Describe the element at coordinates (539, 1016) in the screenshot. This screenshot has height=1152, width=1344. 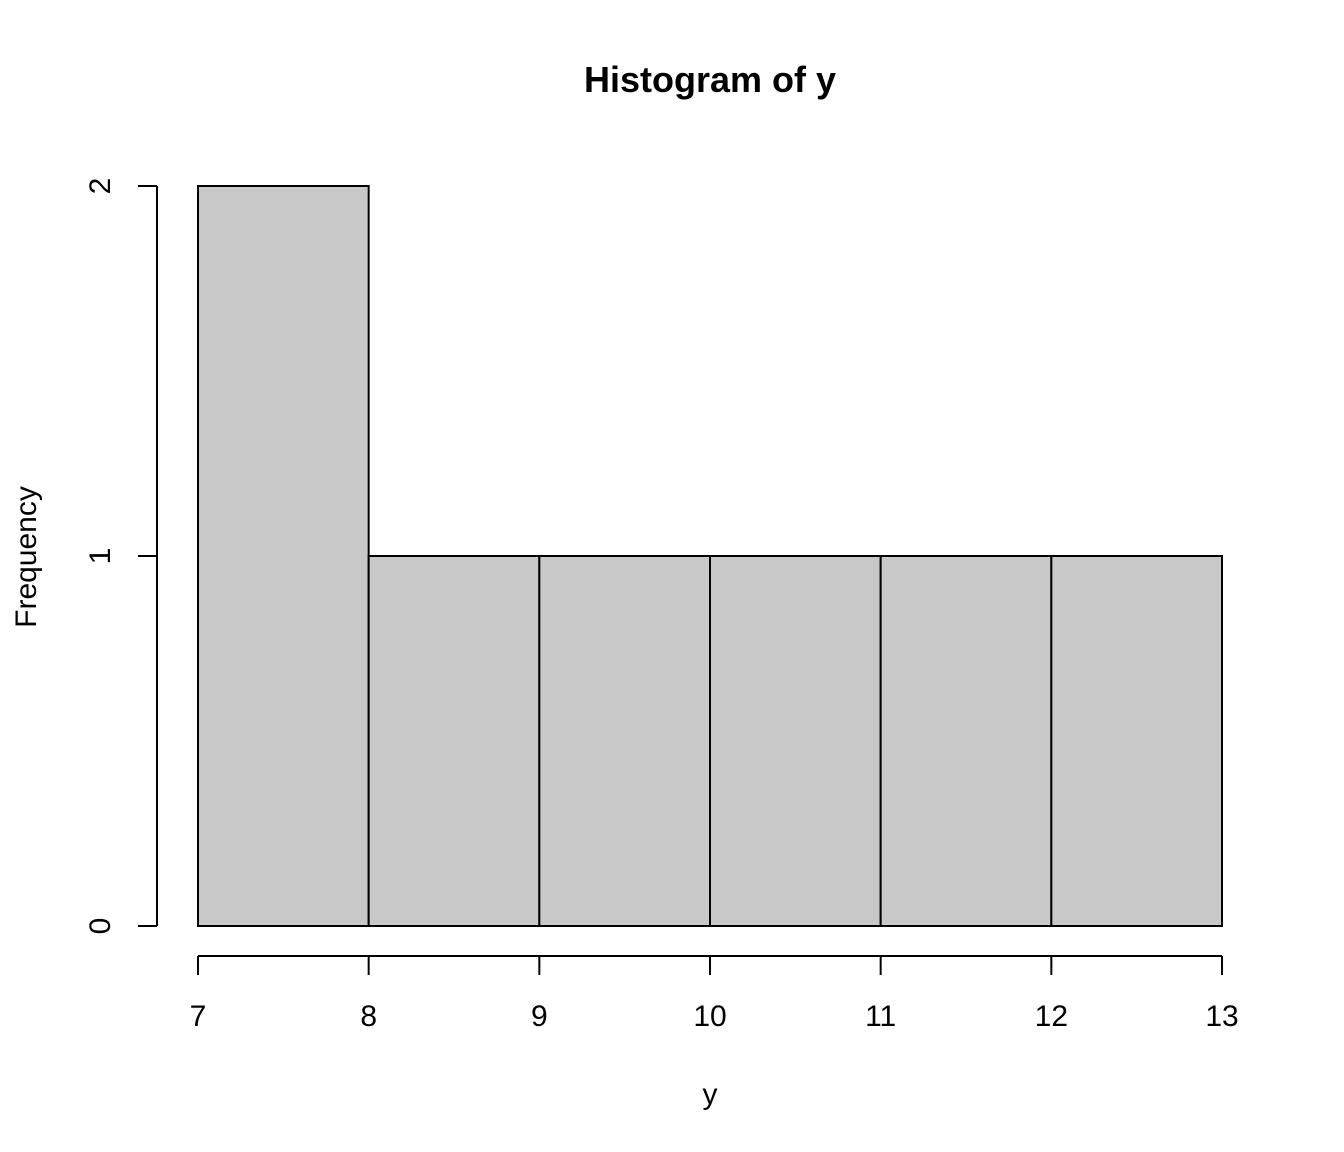
I see `x-tick-label: 9` at that location.